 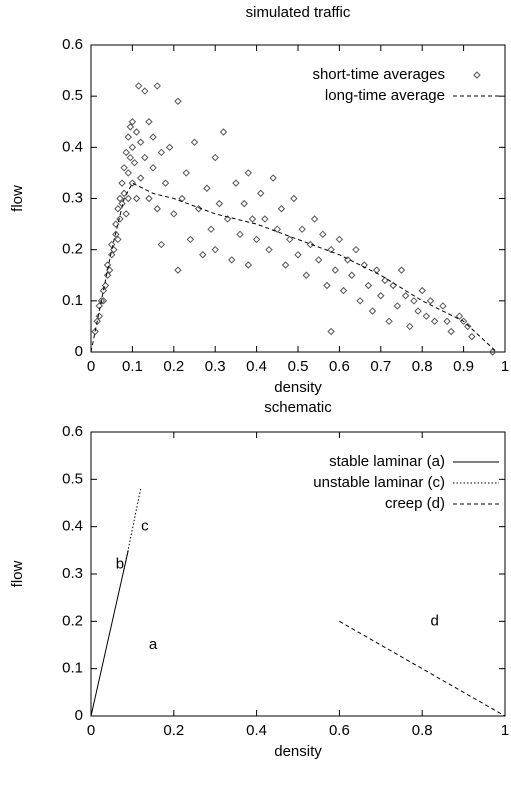 I want to click on x-tick-label: 1, so click(x=505, y=366).